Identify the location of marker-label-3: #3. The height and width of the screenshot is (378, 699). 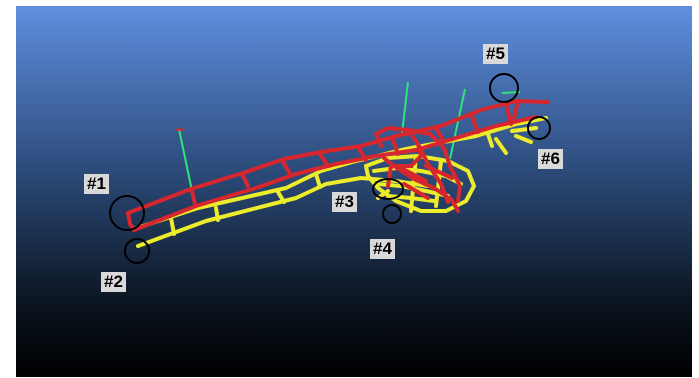
(344, 202).